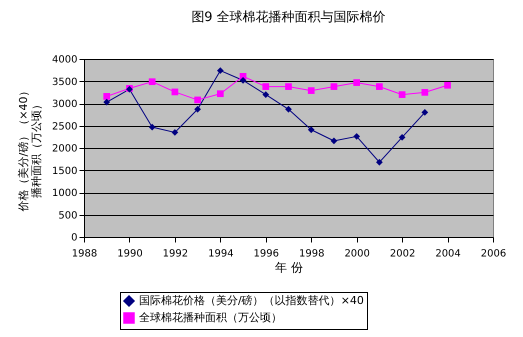 Image resolution: width=523 pixels, height=337 pixels. Describe the element at coordinates (448, 254) in the screenshot. I see `x-tick-label: 2004` at that location.